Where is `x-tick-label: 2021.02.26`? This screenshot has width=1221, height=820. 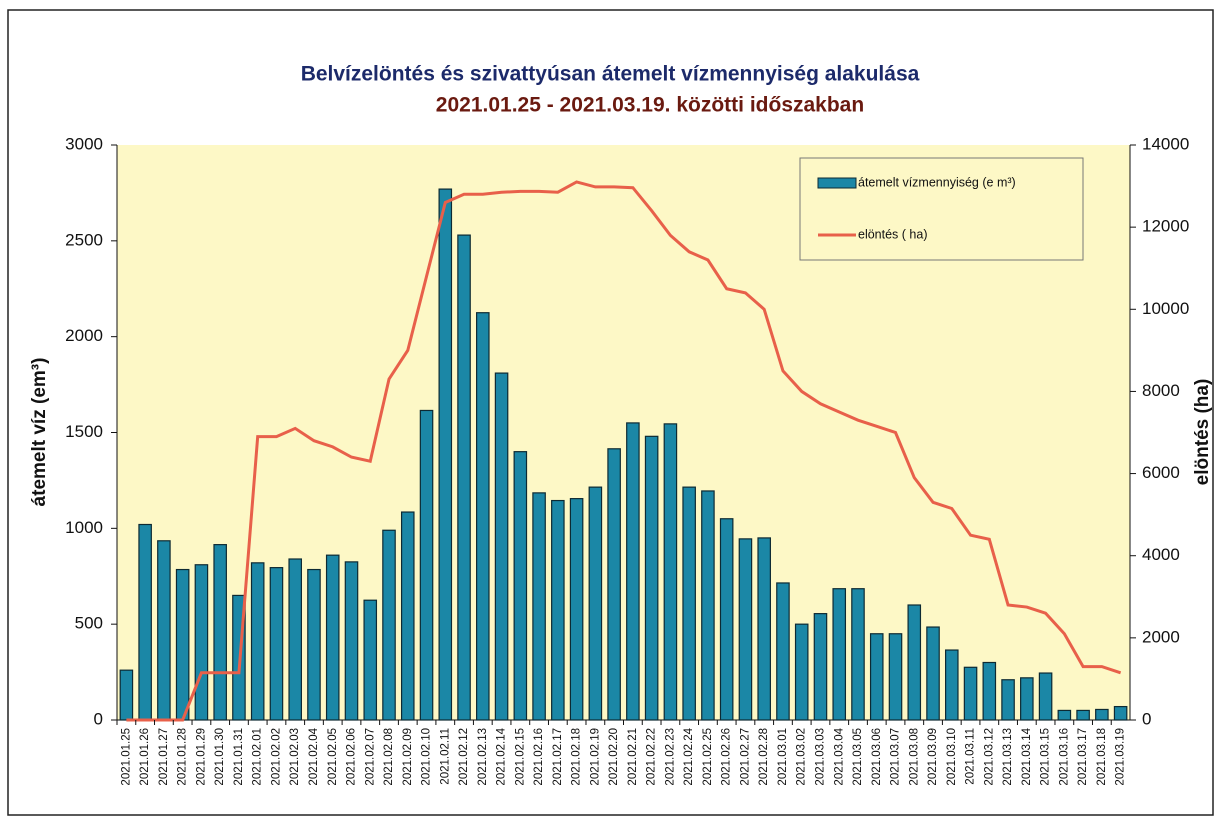
x-tick-label: 2021.02.26 is located at coordinates (727, 757).